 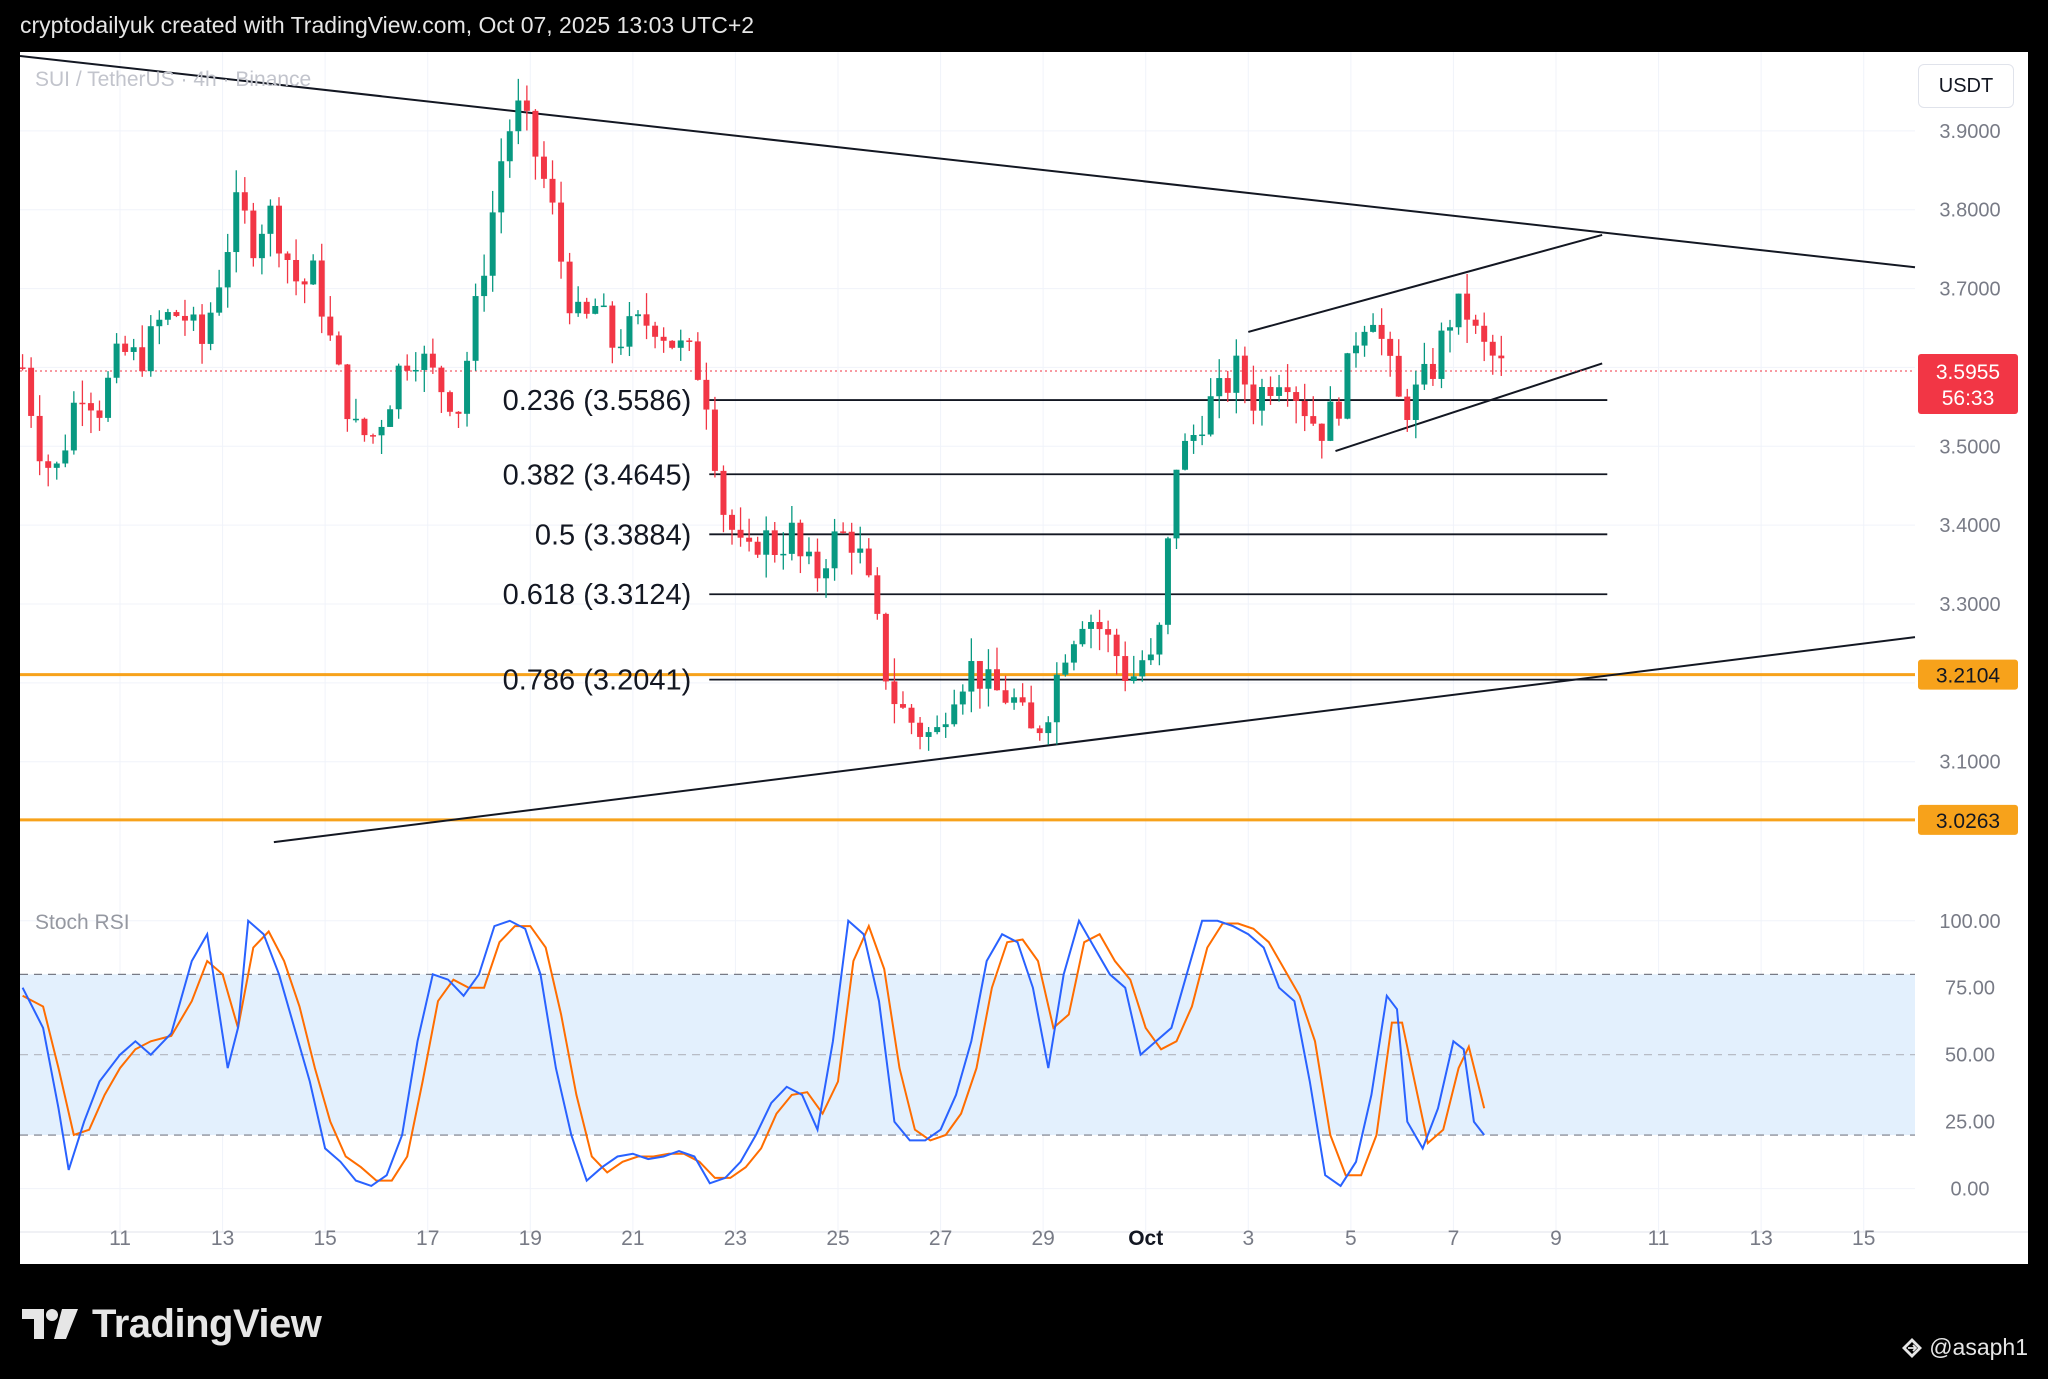 What do you see at coordinates (1968, 821) in the screenshot?
I see `level-badge-label: 3.0263` at bounding box center [1968, 821].